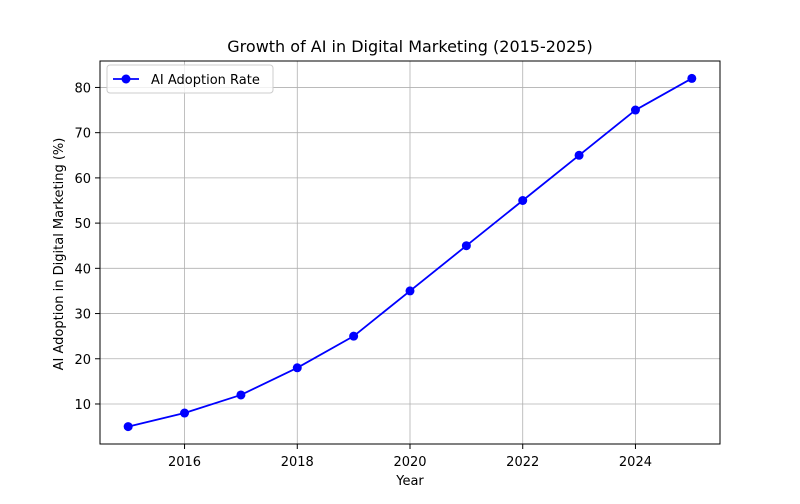 This screenshot has width=800, height=504. What do you see at coordinates (82, 179) in the screenshot?
I see `y-tick-label: 60` at bounding box center [82, 179].